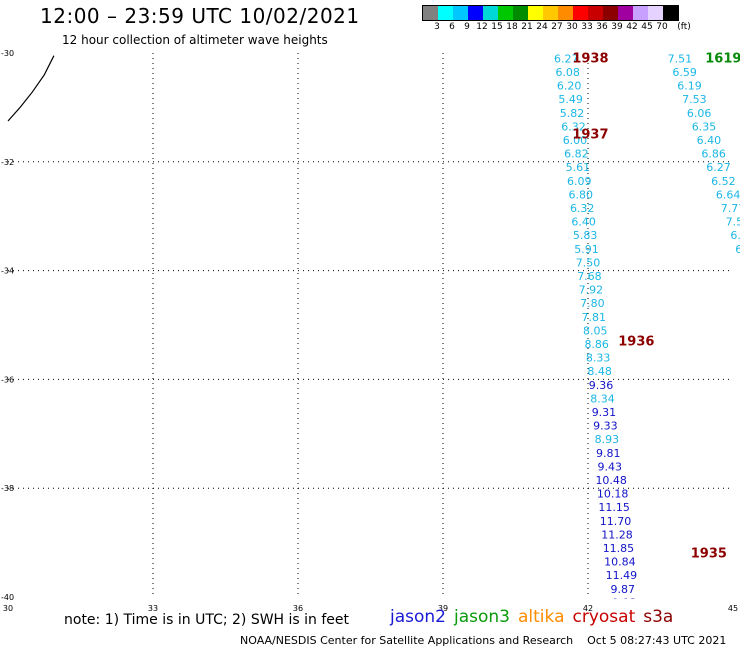 The height and width of the screenshot is (650, 740). What do you see at coordinates (733, 222) in the screenshot?
I see `wave-height-label: 7.58` at bounding box center [733, 222].